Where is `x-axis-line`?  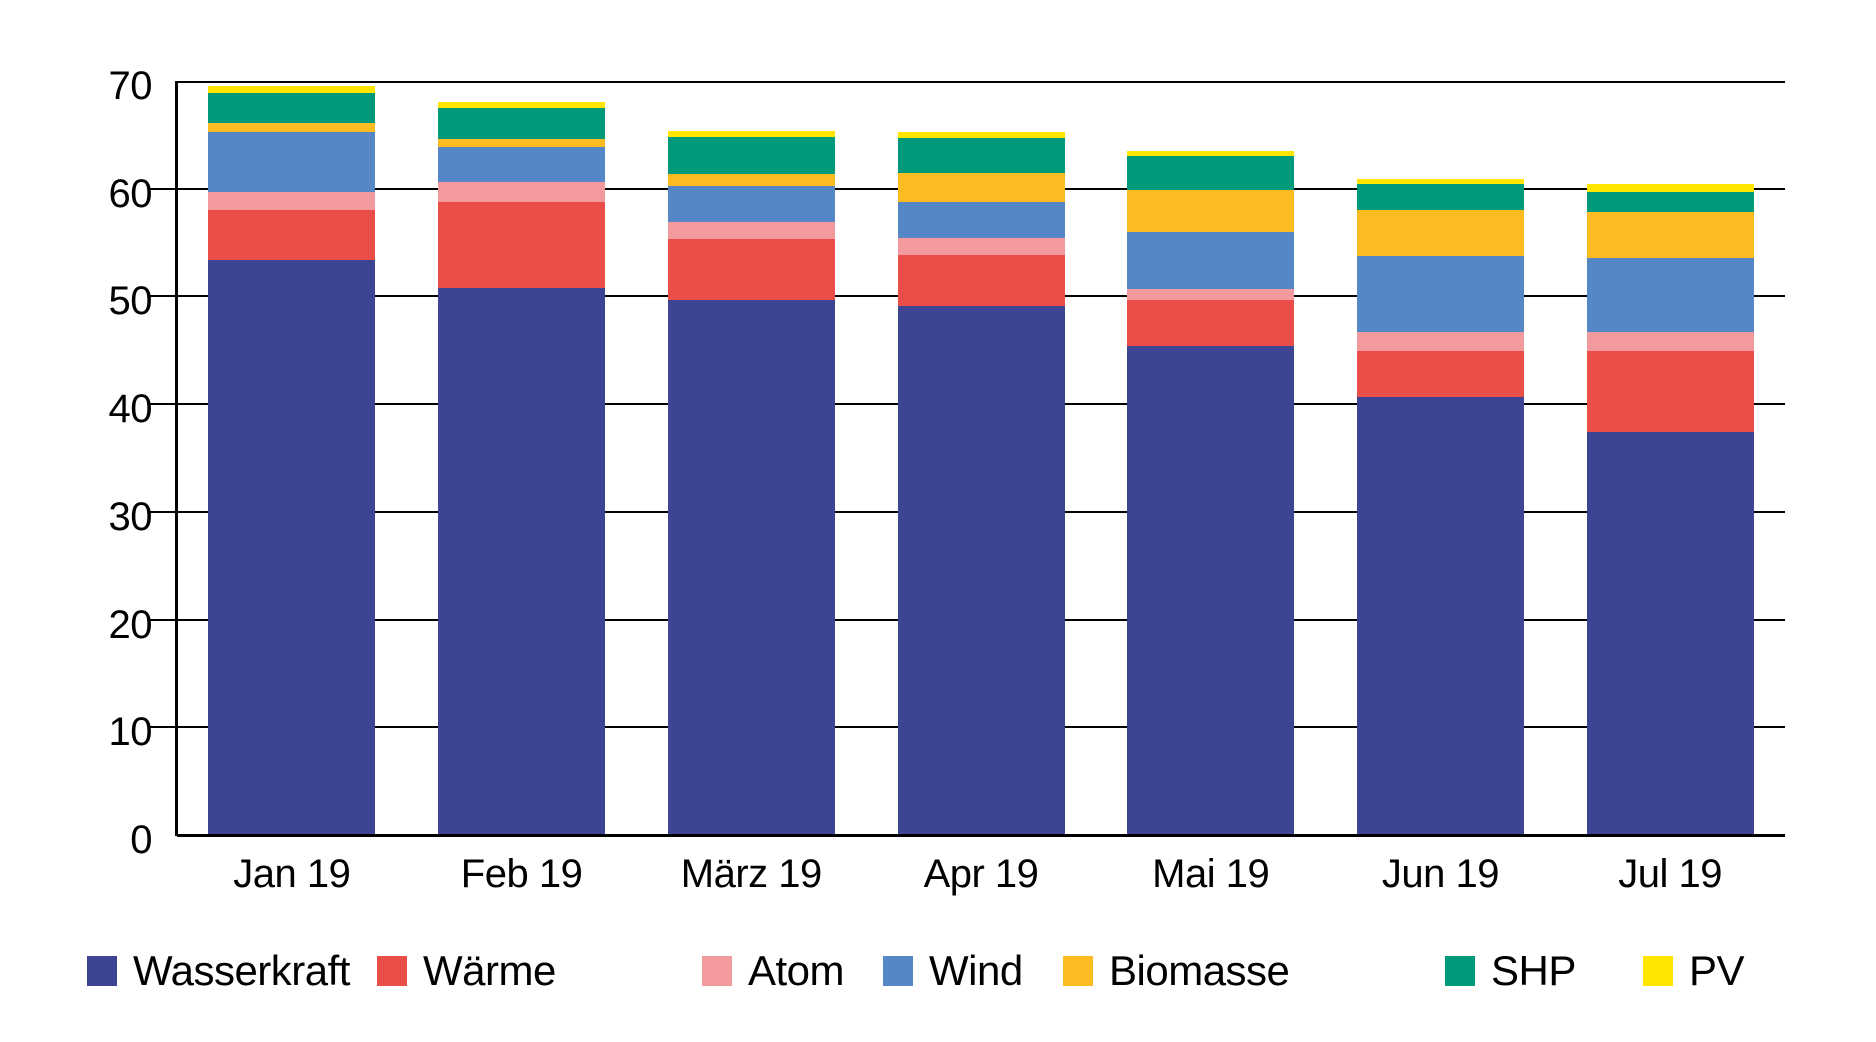 x-axis-line is located at coordinates (981, 835).